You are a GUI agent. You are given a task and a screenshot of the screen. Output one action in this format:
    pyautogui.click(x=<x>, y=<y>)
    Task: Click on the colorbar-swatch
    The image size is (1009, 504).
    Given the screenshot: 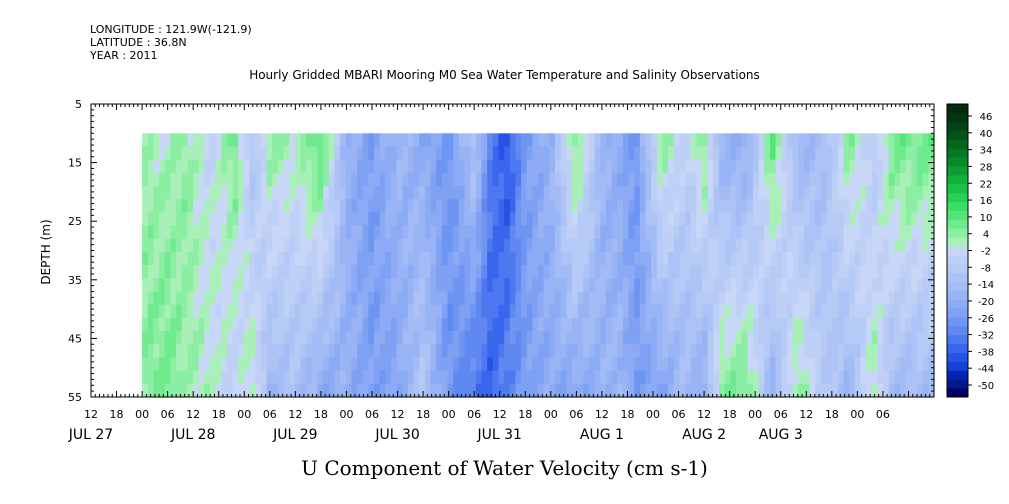 What is the action you would take?
    pyautogui.click(x=957, y=322)
    